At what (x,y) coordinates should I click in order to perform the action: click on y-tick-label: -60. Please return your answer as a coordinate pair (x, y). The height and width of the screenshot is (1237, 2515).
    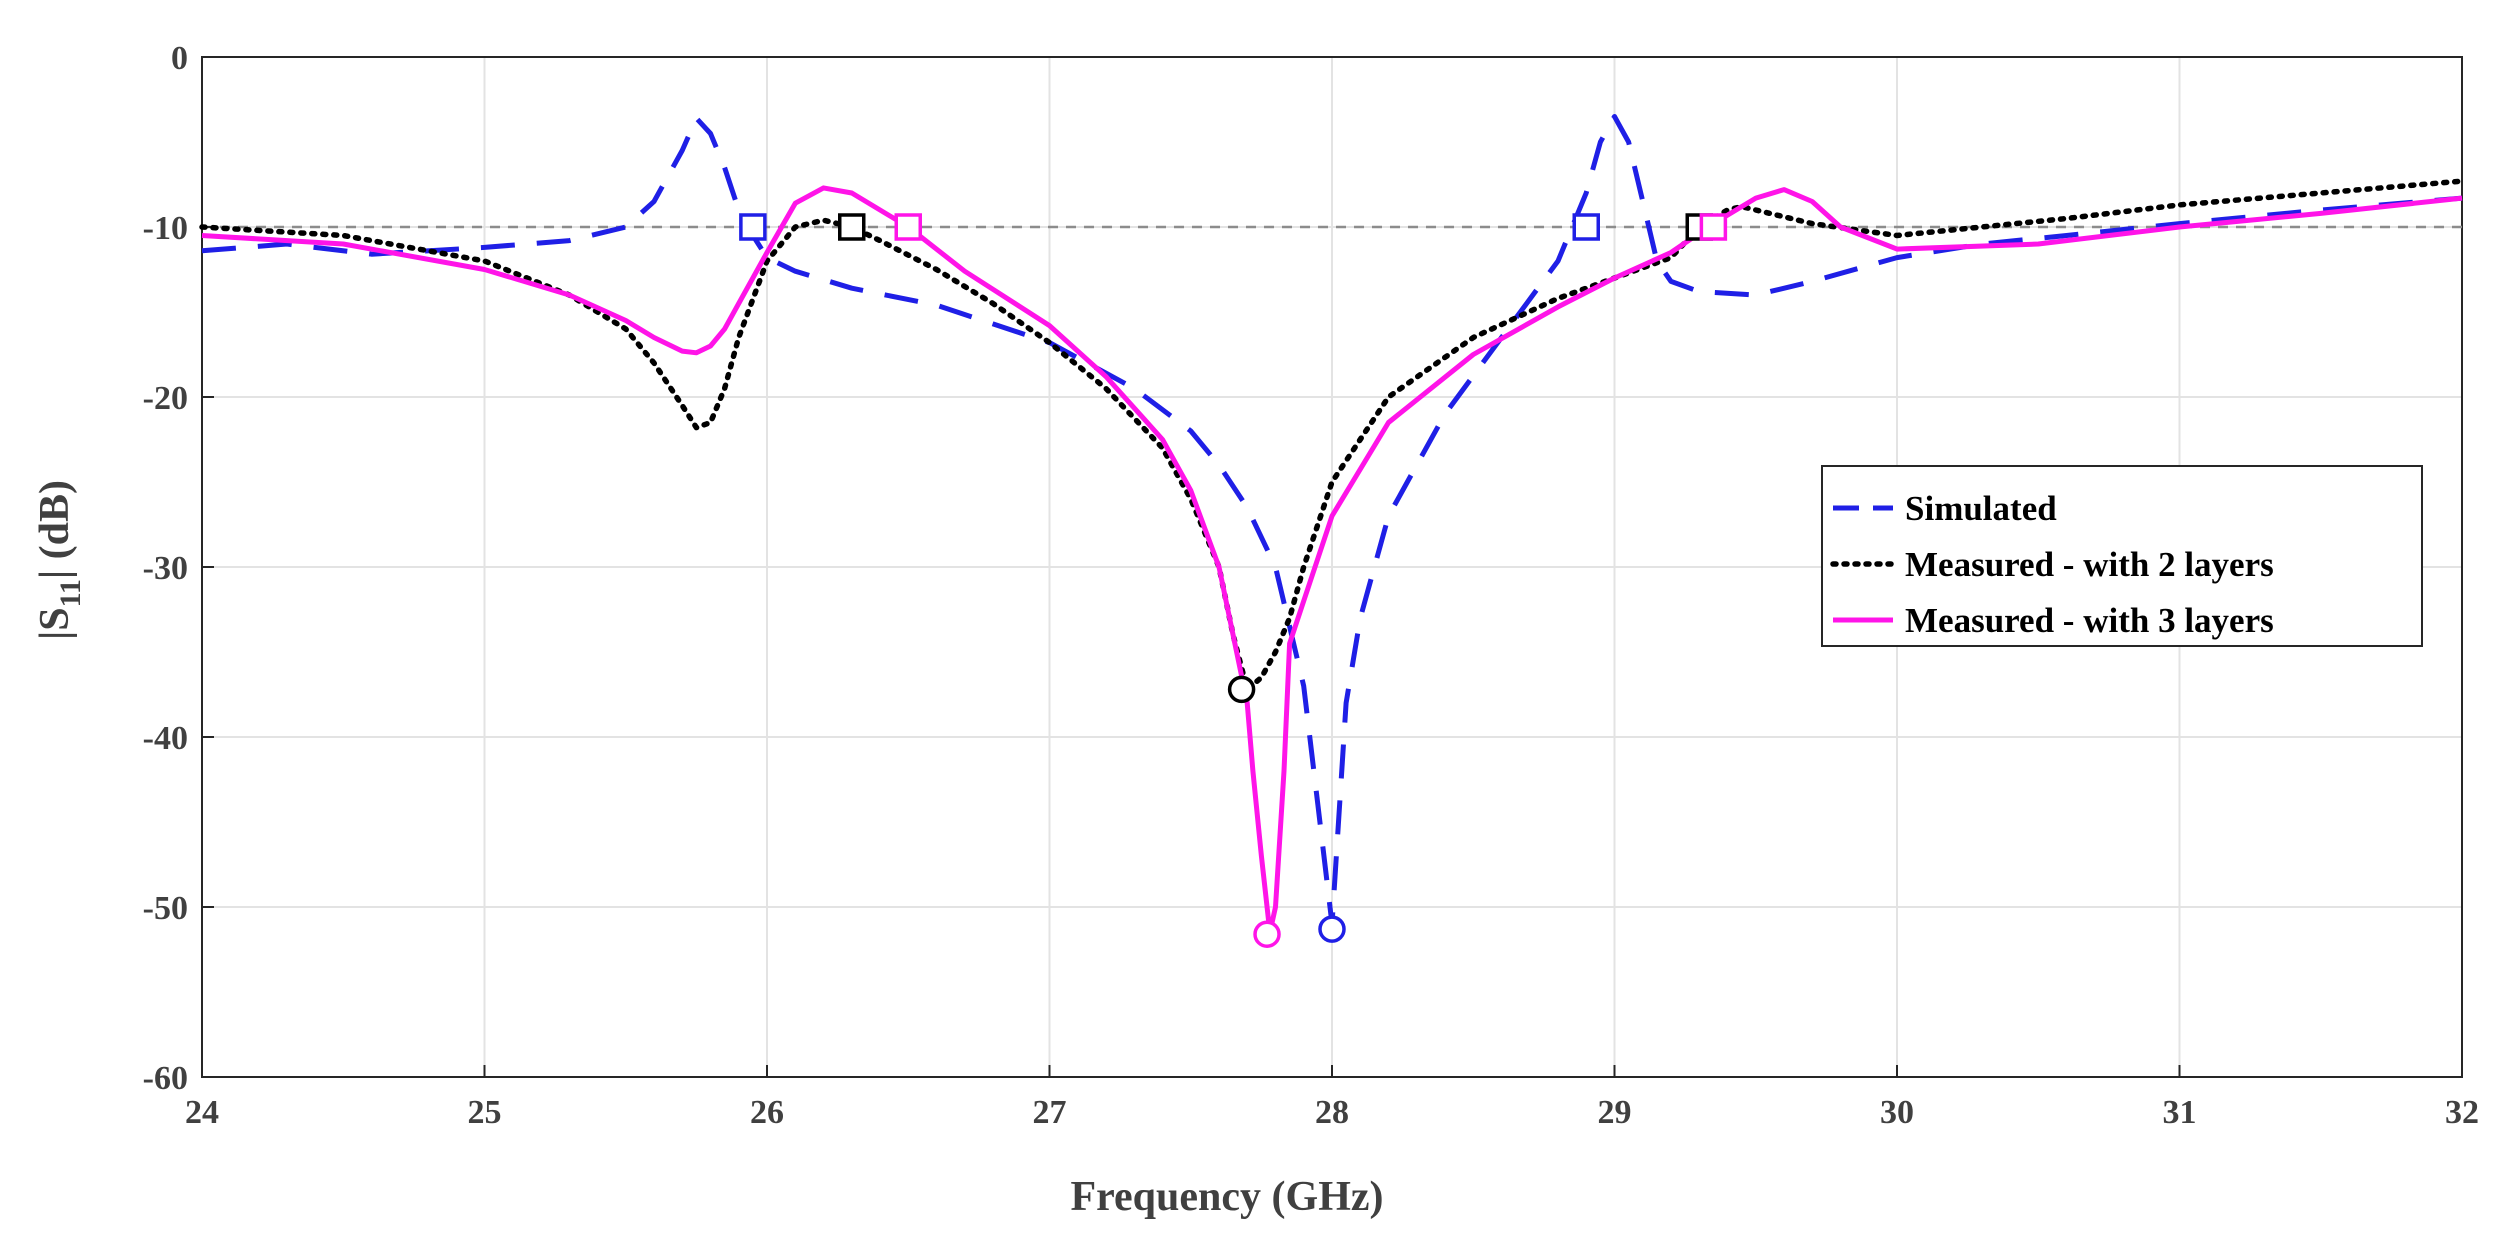
    Looking at the image, I should click on (165, 1078).